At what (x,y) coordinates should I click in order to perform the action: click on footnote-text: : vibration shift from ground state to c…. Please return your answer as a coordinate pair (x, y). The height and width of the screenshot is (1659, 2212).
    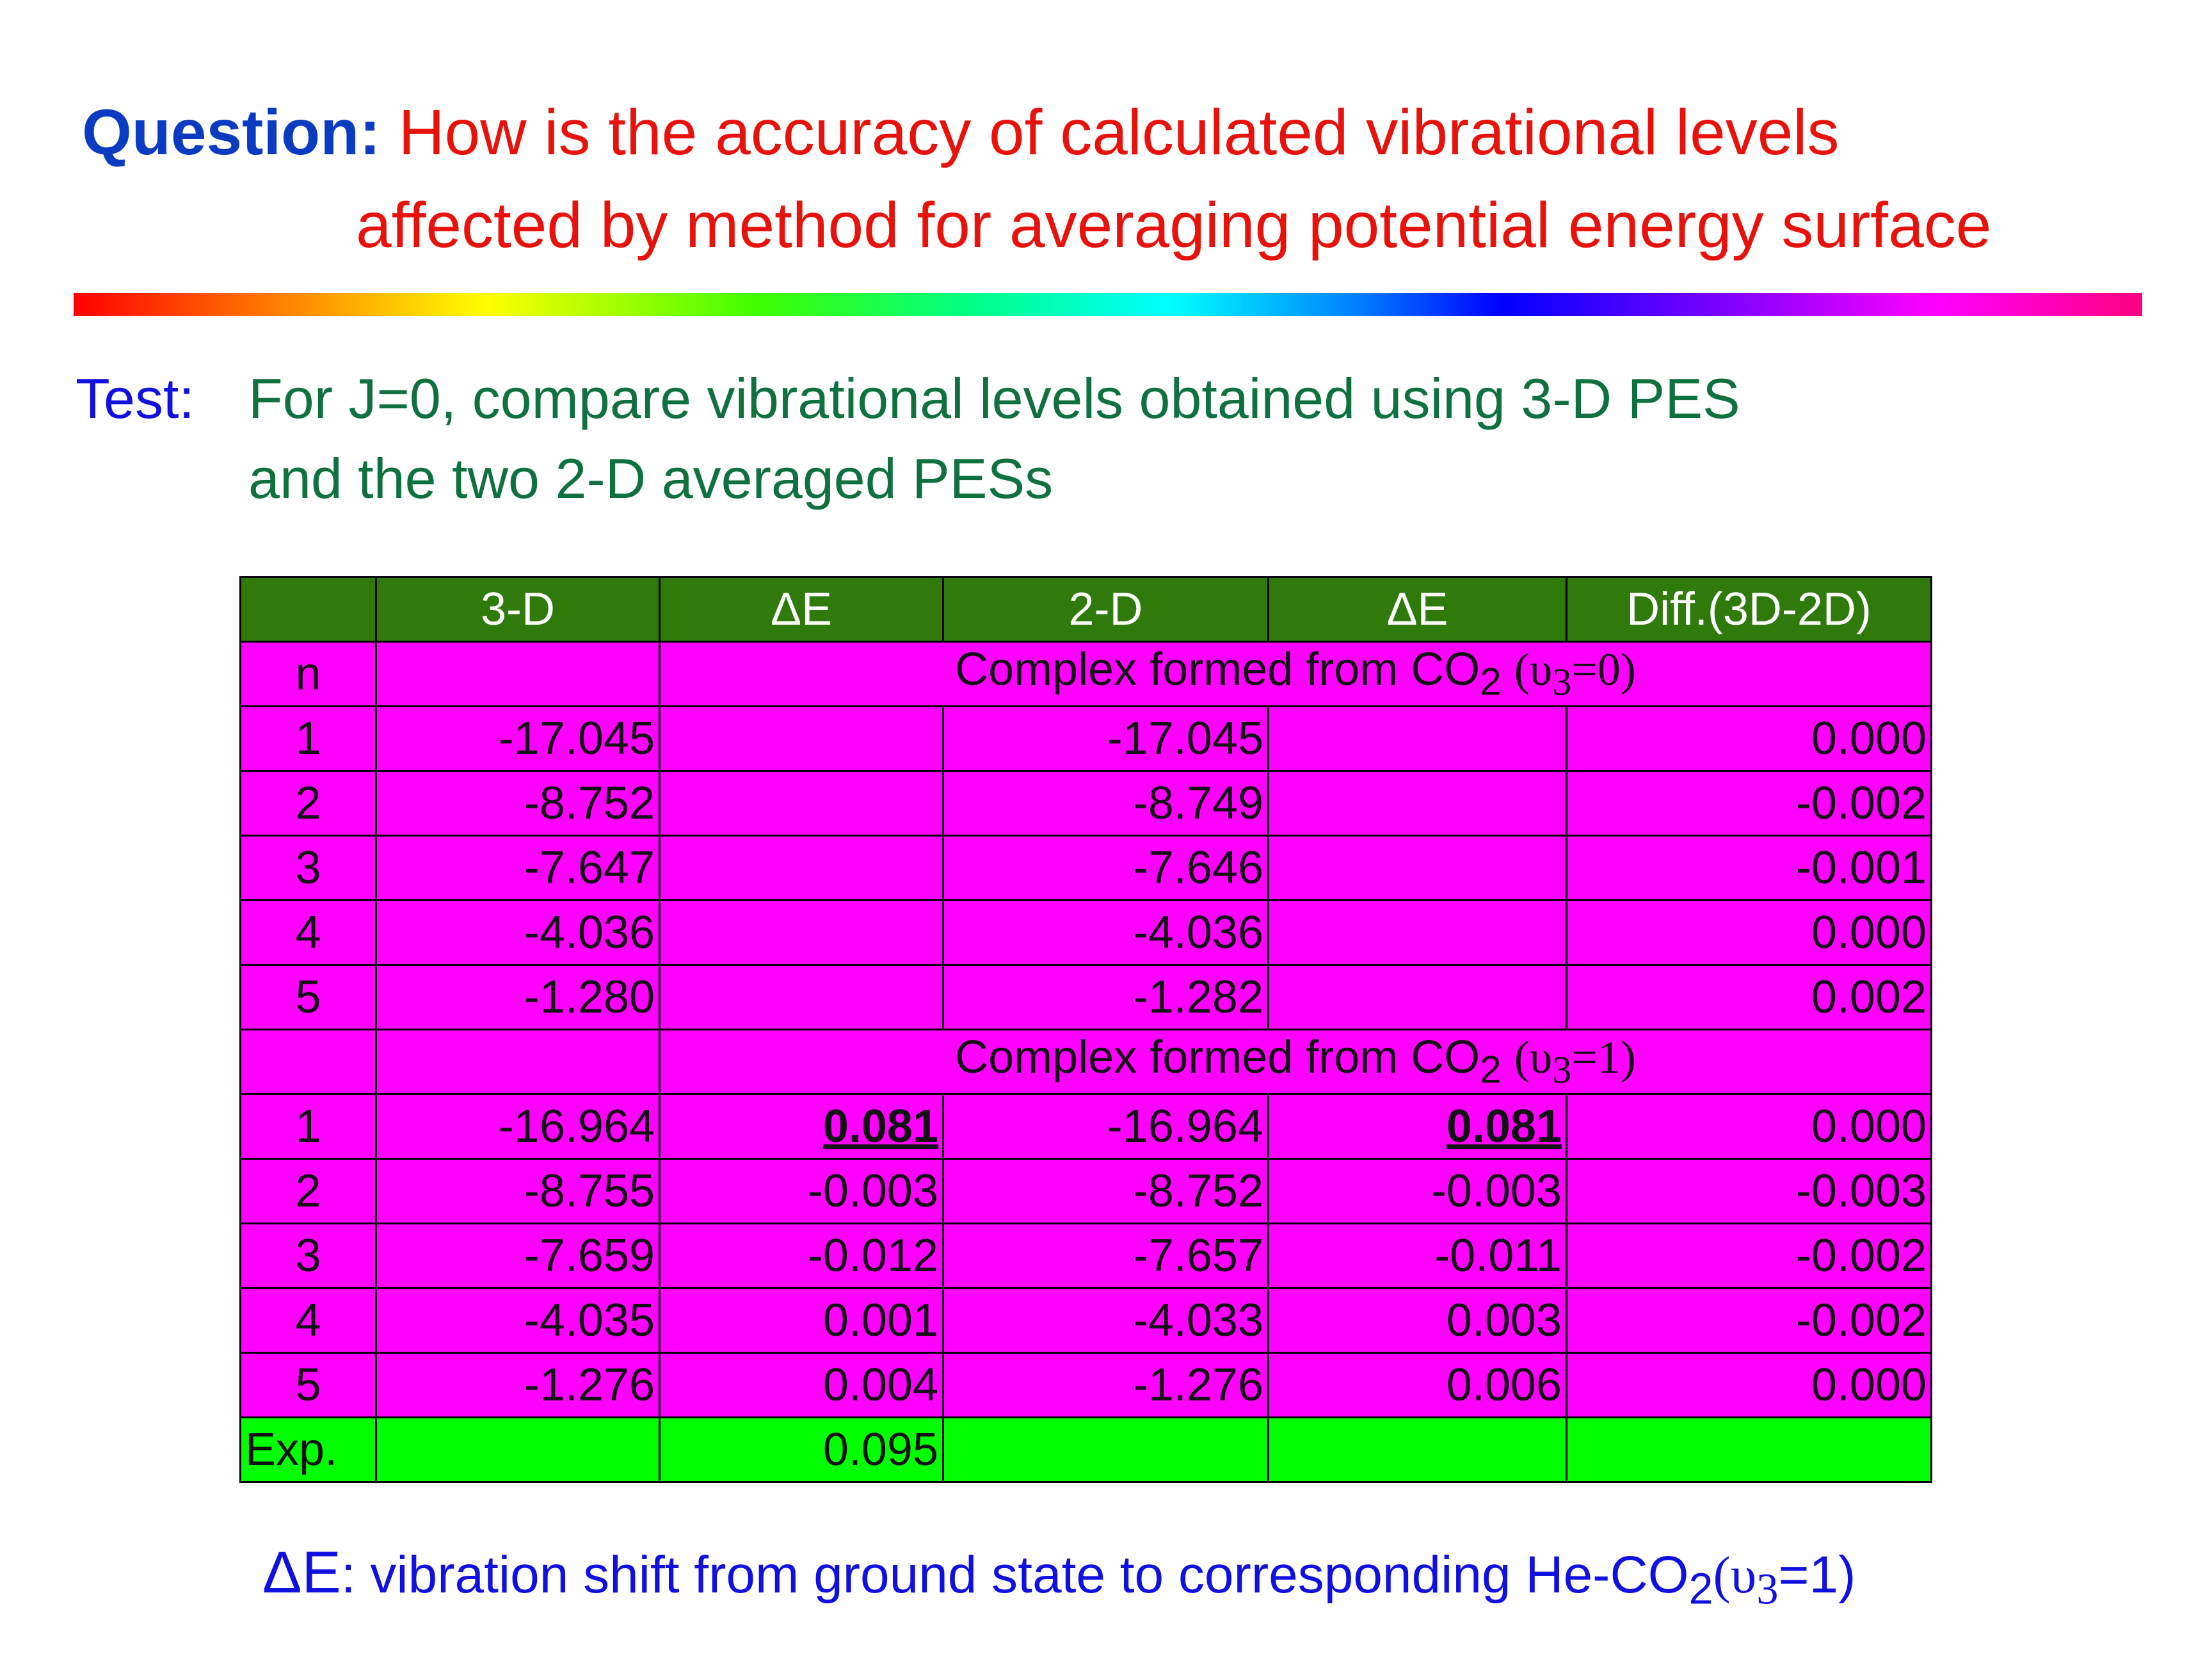
    Looking at the image, I should click on (1015, 1575).